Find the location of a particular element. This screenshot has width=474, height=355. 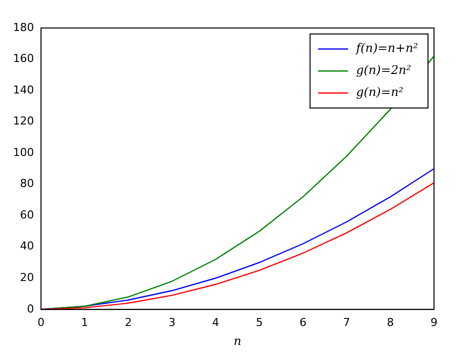

x-tick-label: 8 is located at coordinates (390, 322).